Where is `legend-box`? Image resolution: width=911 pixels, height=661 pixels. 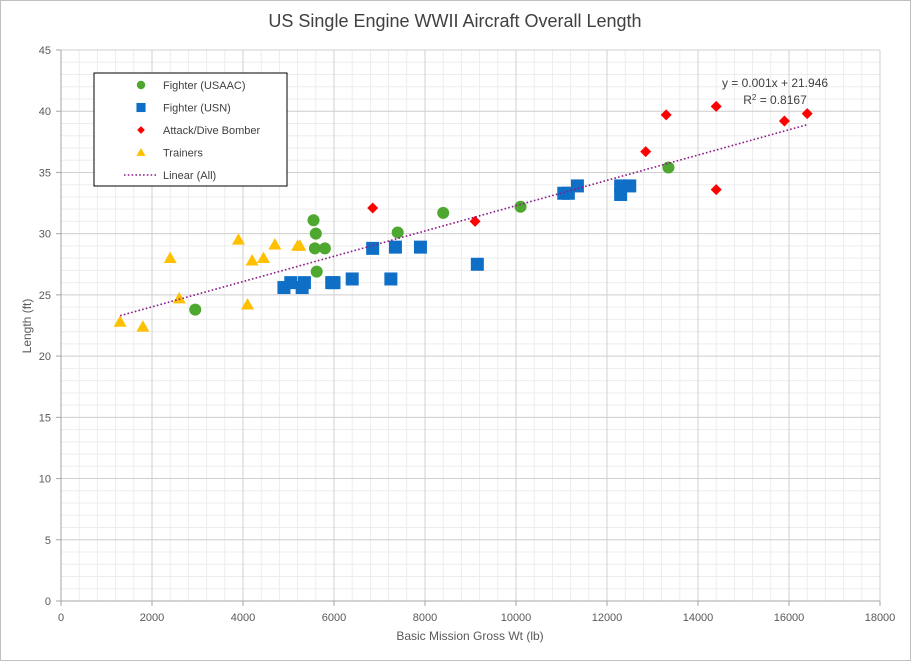
legend-box is located at coordinates (190, 129).